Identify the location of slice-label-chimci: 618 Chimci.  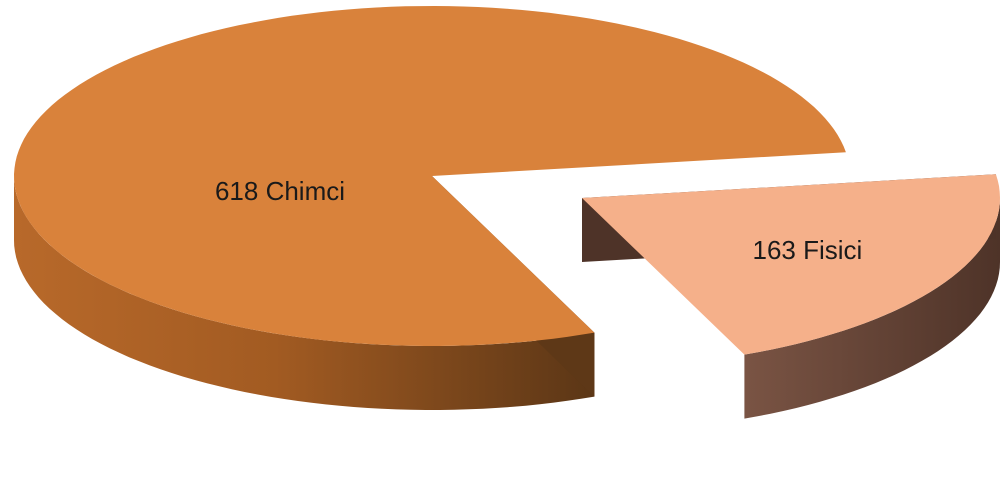
(280, 191).